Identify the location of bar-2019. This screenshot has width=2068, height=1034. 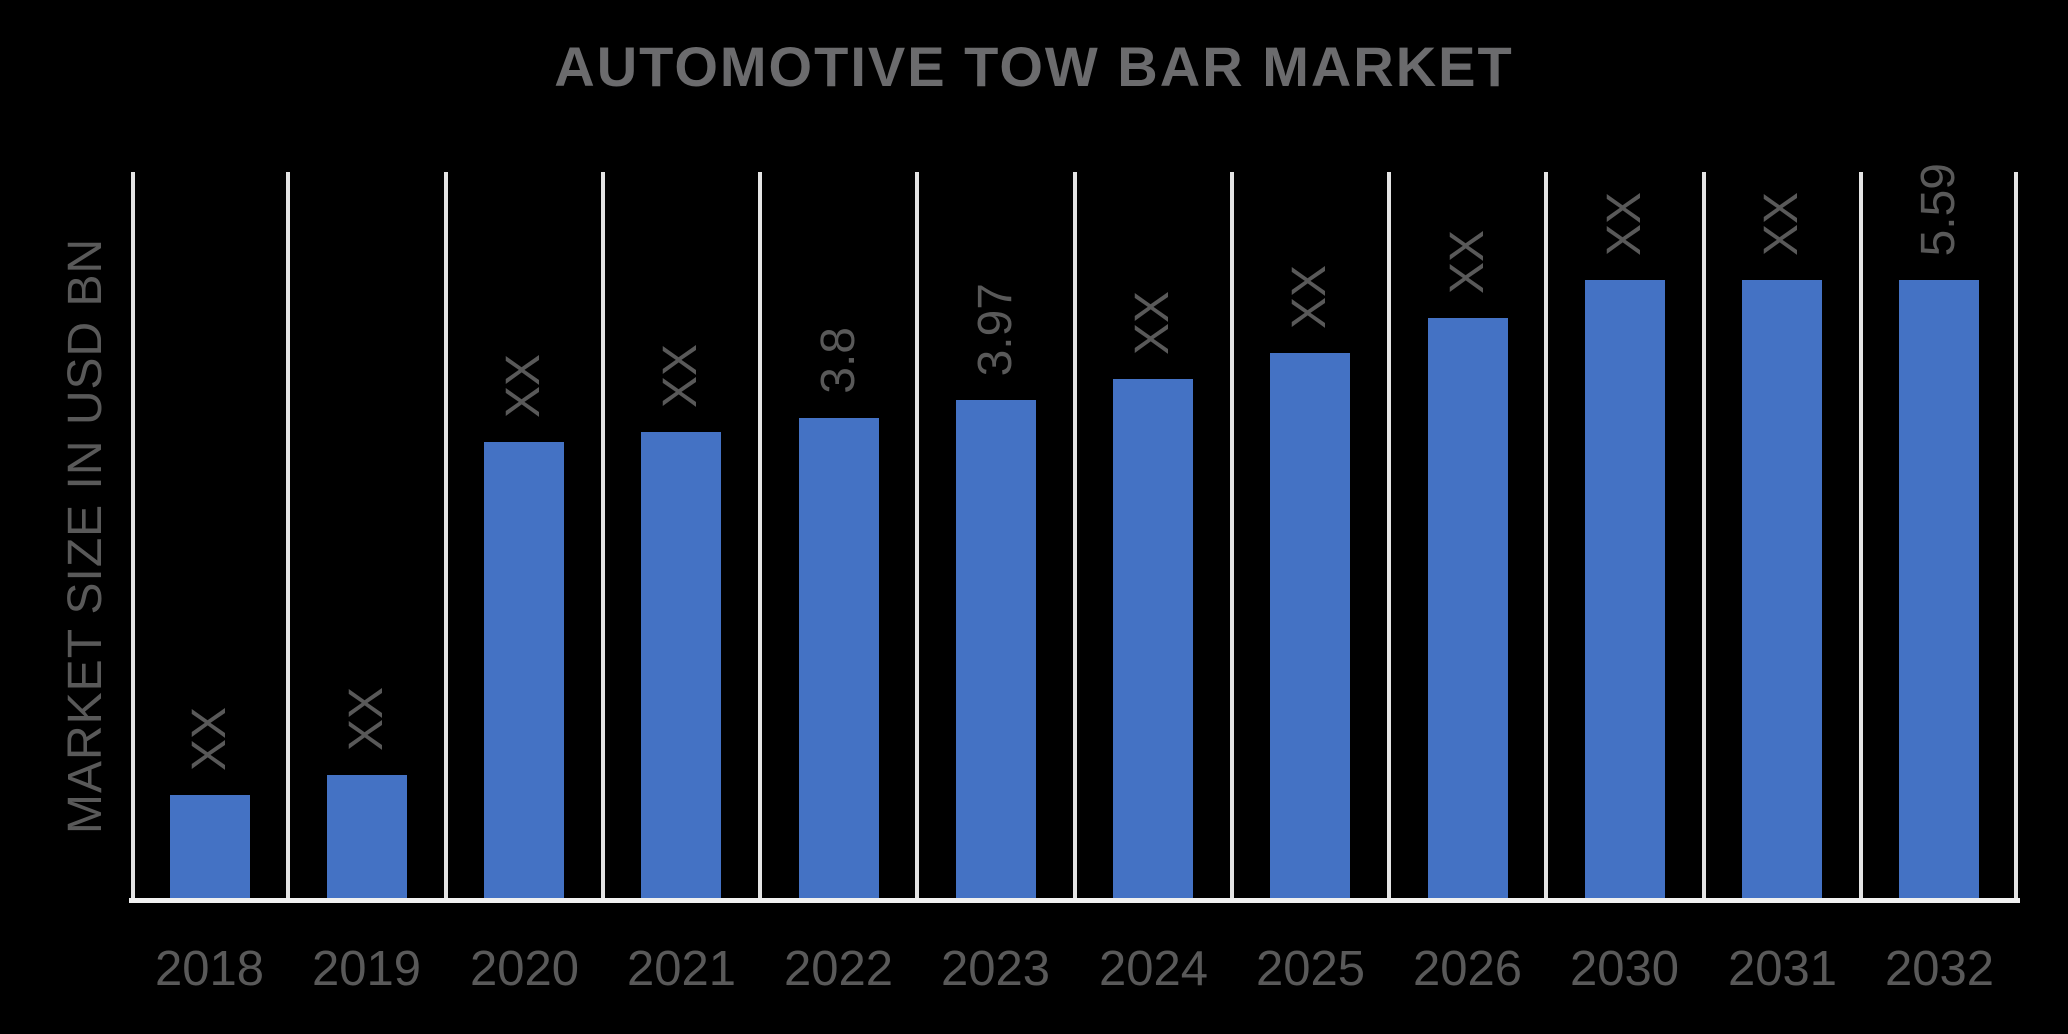
(367, 837).